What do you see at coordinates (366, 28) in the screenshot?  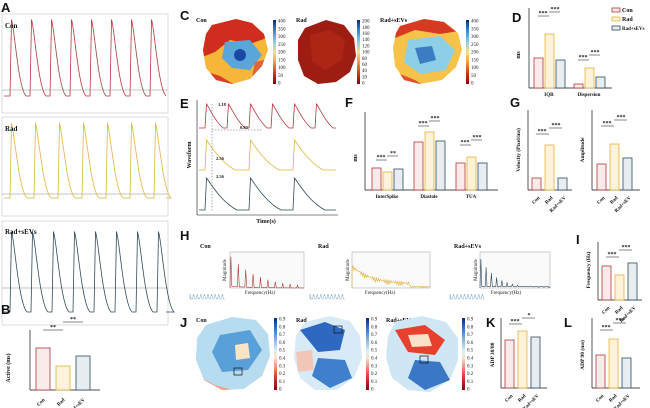 I see `colorbar-tick-label: 180` at bounding box center [366, 28].